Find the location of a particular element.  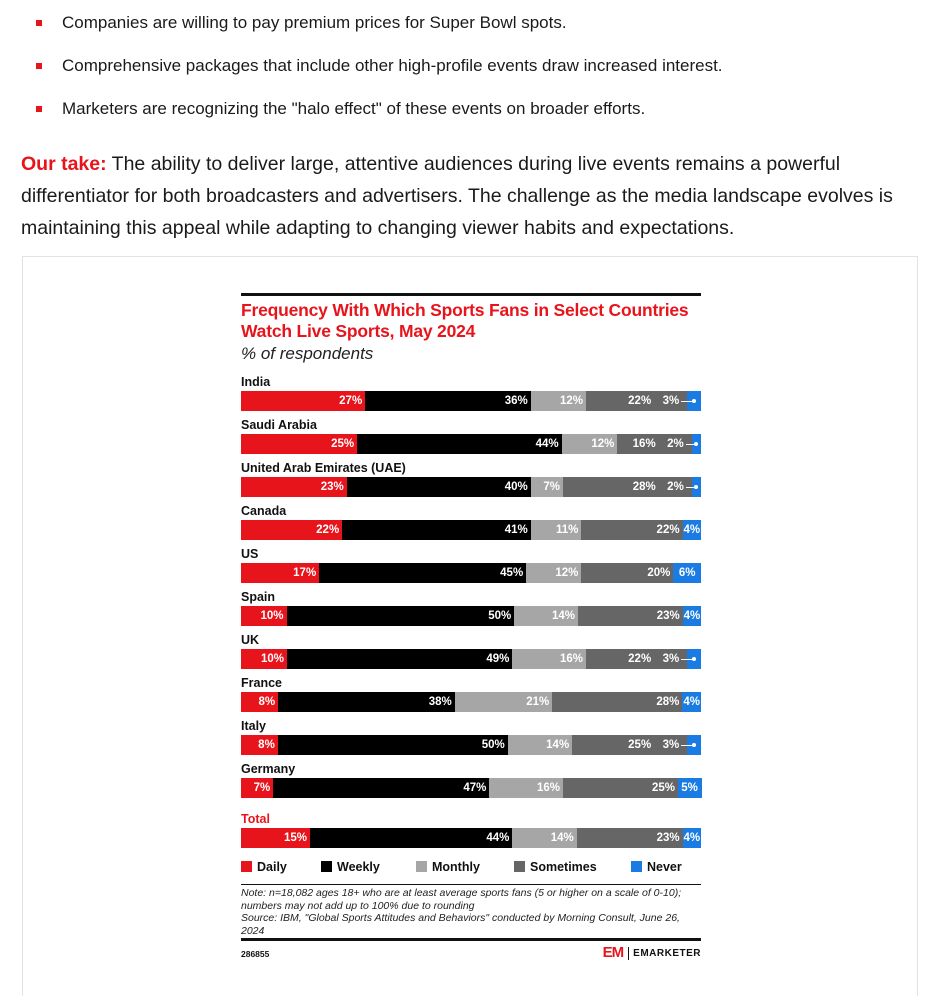

legend-item: Daily is located at coordinates (264, 867).